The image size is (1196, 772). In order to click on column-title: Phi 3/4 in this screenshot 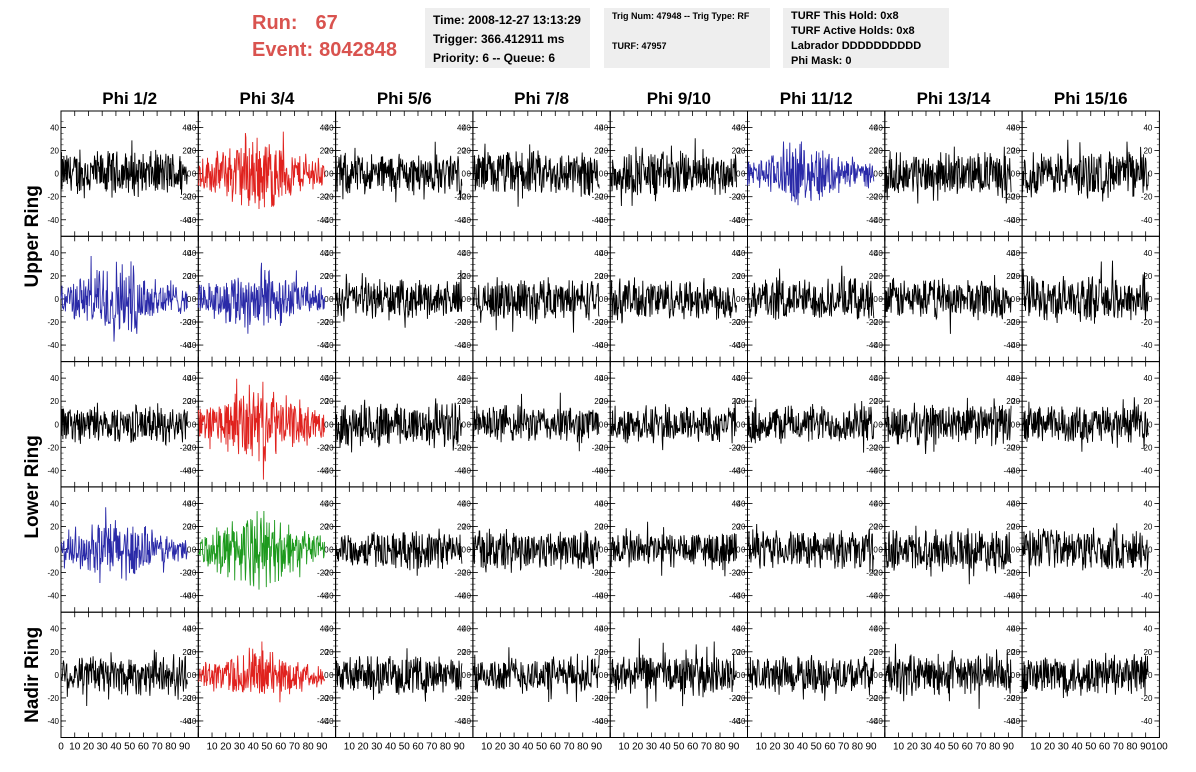, I will do `click(267, 98)`.